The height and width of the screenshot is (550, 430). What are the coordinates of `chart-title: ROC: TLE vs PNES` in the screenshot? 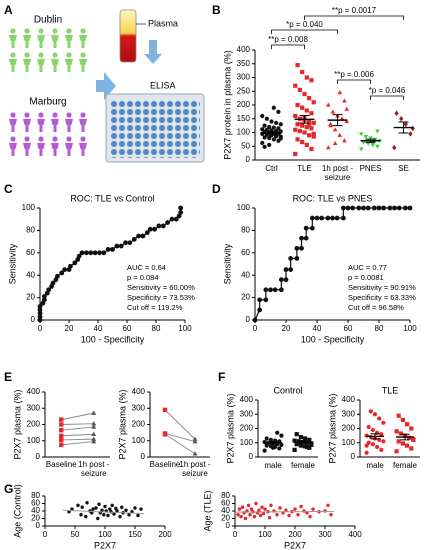 It's located at (333, 198).